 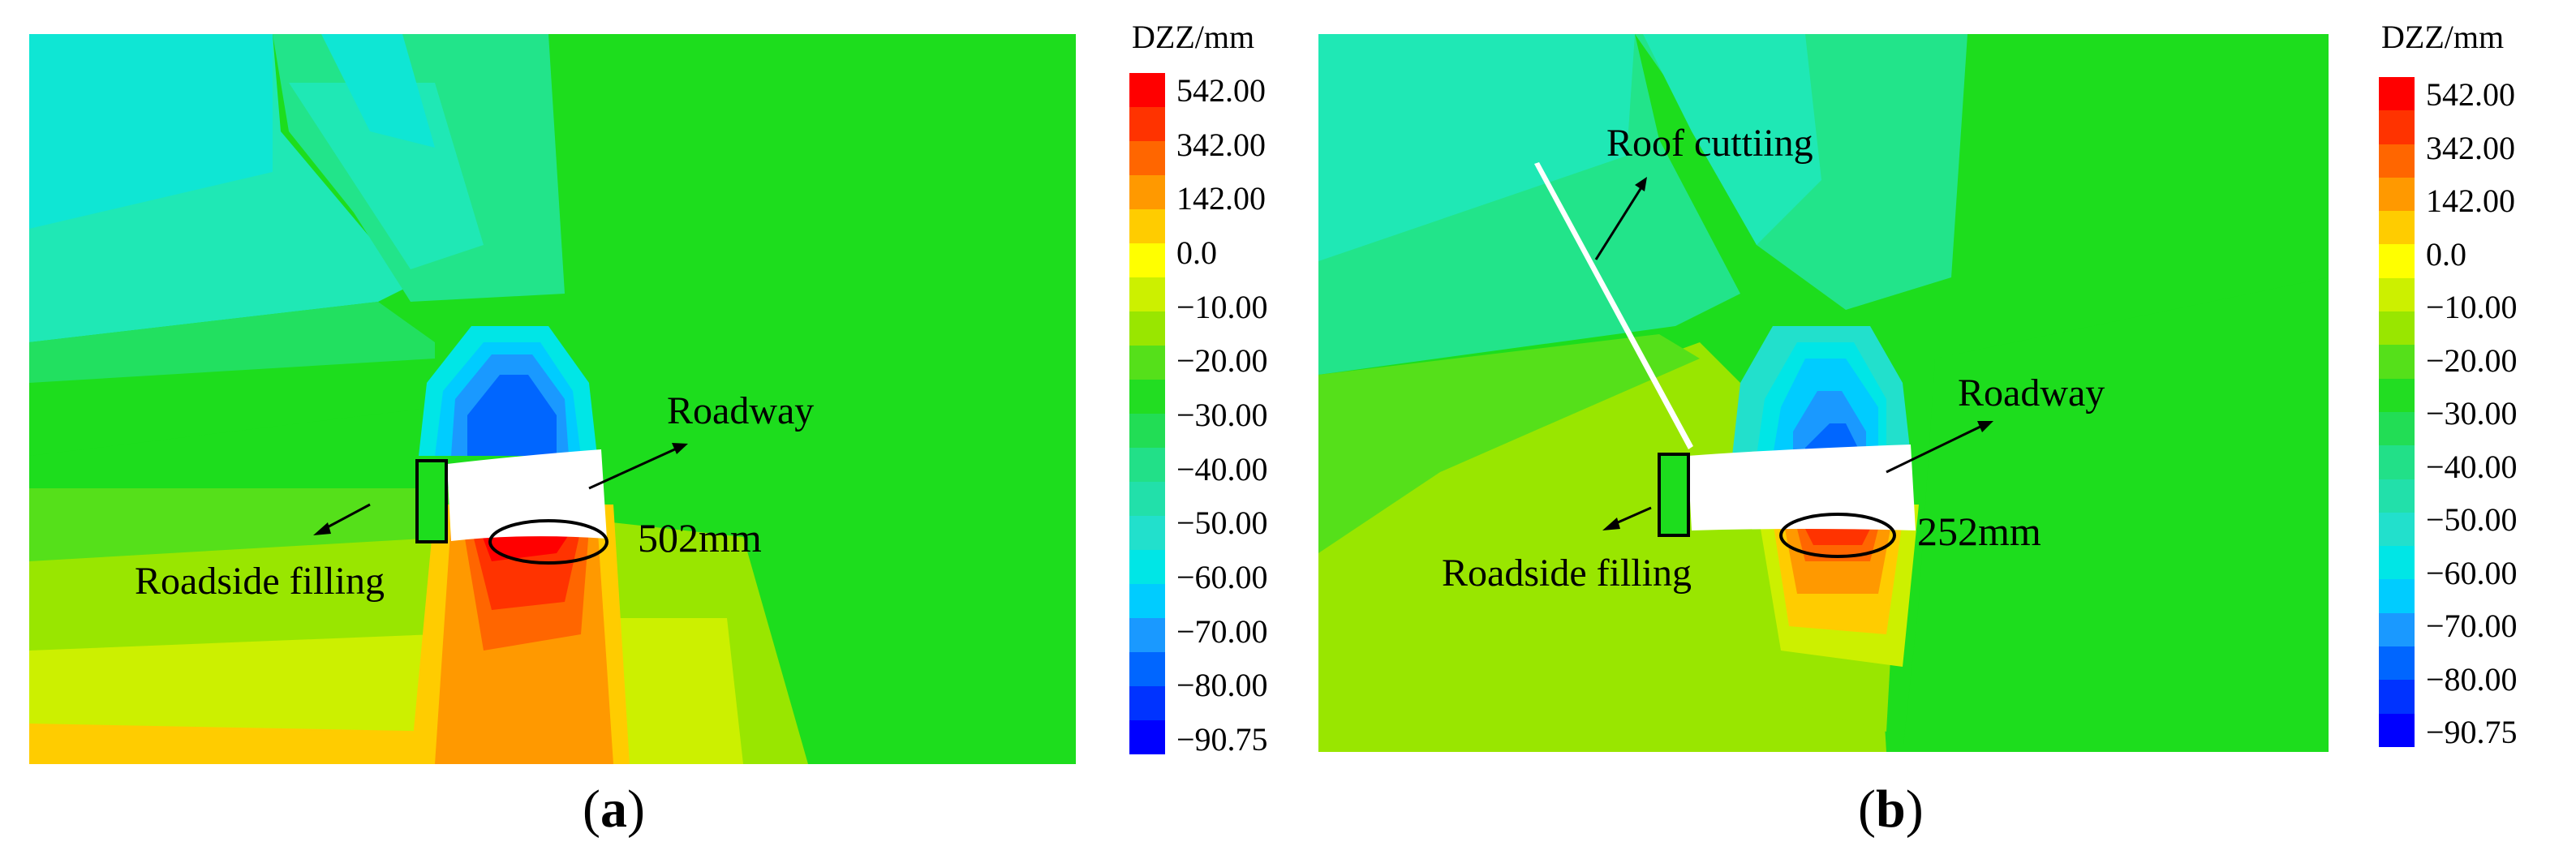 What do you see at coordinates (740, 411) in the screenshot?
I see `roadway-label-a: Roadway` at bounding box center [740, 411].